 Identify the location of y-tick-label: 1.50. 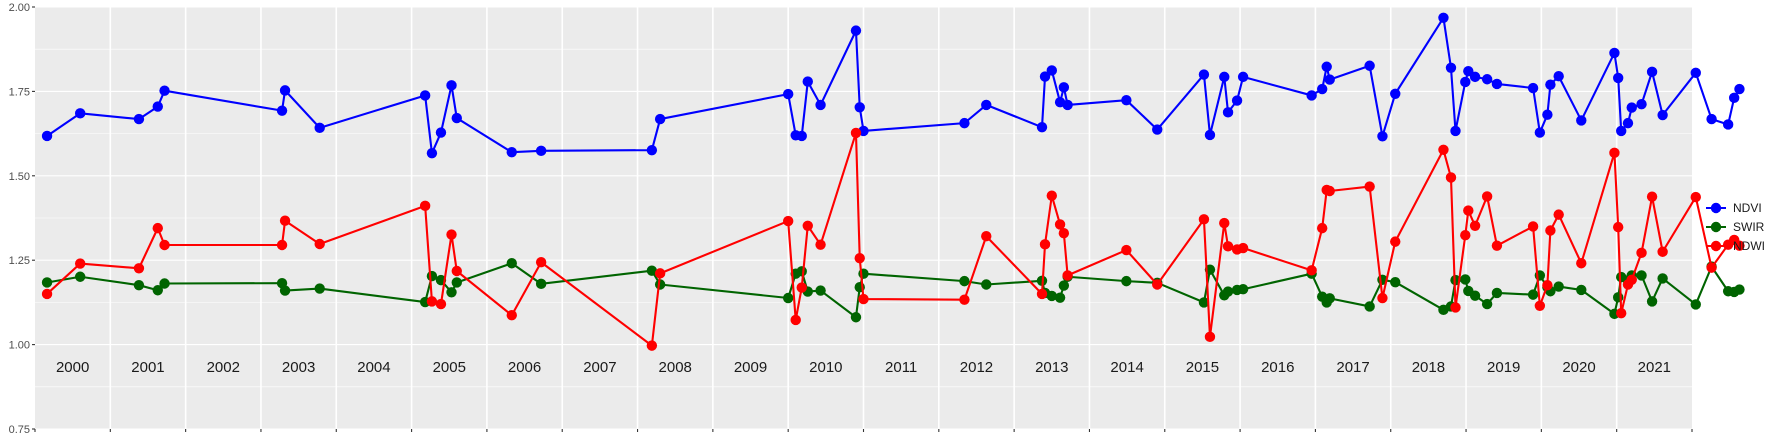
(19, 177).